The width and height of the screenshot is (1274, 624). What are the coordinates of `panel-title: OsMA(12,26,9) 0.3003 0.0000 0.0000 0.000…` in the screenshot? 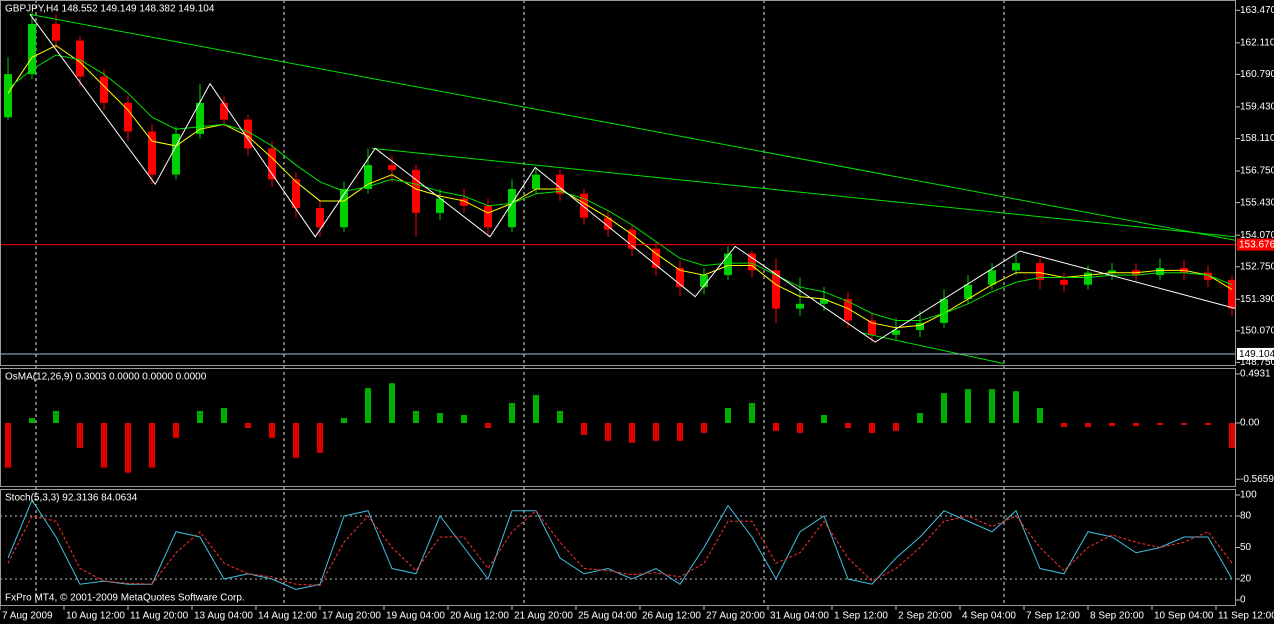 It's located at (106, 377).